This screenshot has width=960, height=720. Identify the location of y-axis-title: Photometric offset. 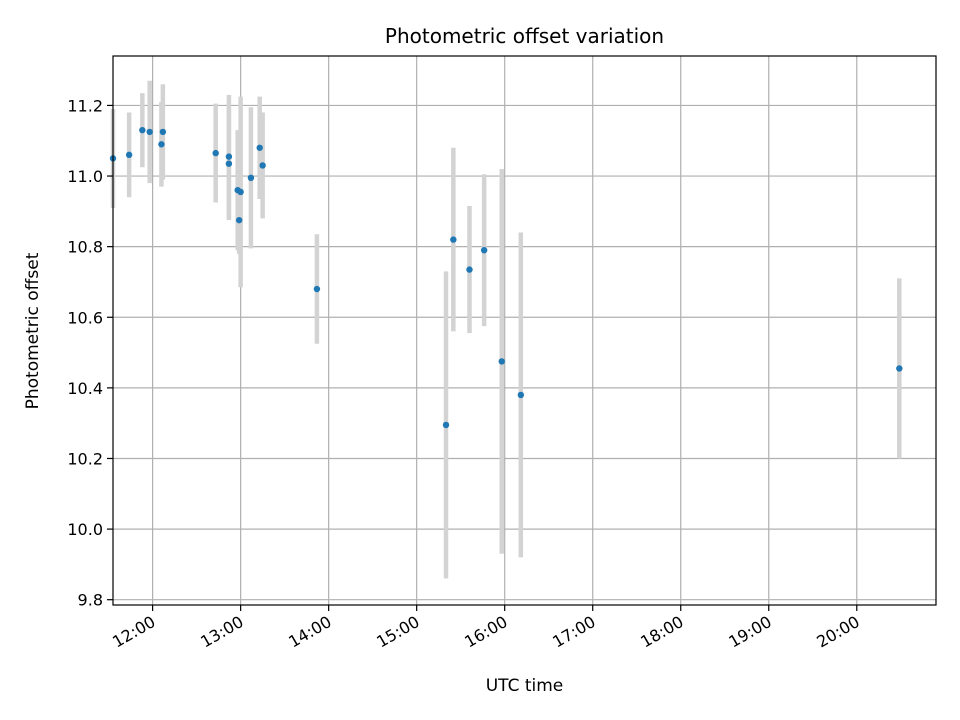
(33, 330).